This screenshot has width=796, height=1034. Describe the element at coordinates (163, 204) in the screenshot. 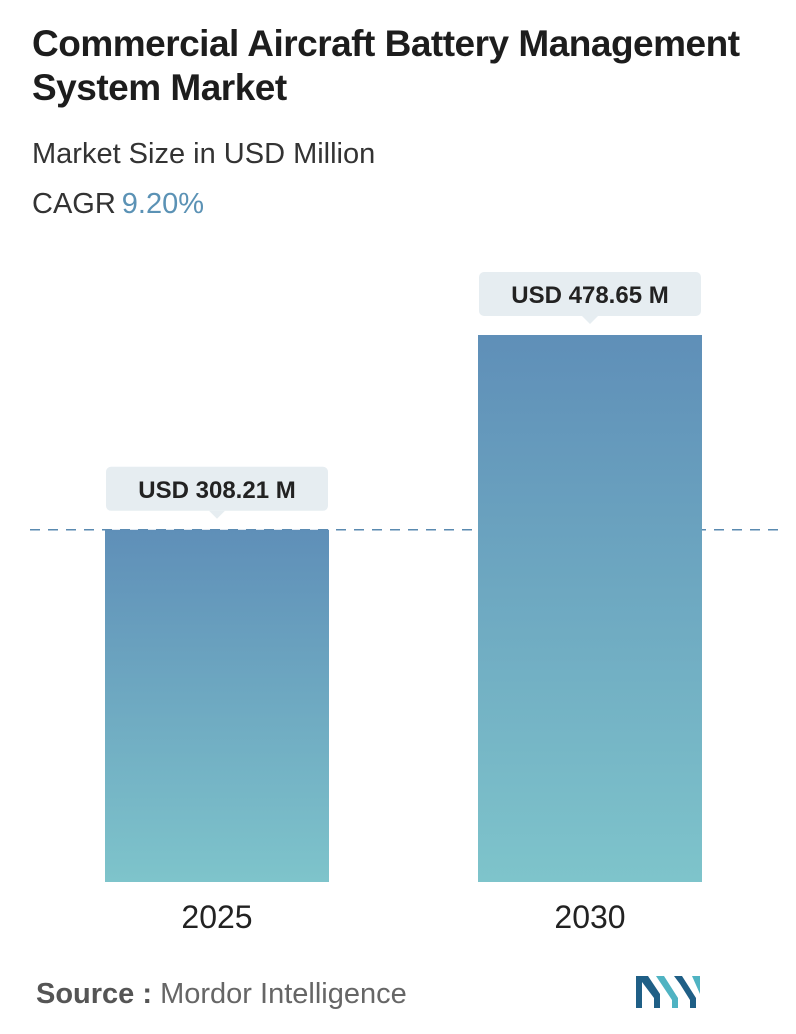

I see `cagr-value: 9.20%` at that location.